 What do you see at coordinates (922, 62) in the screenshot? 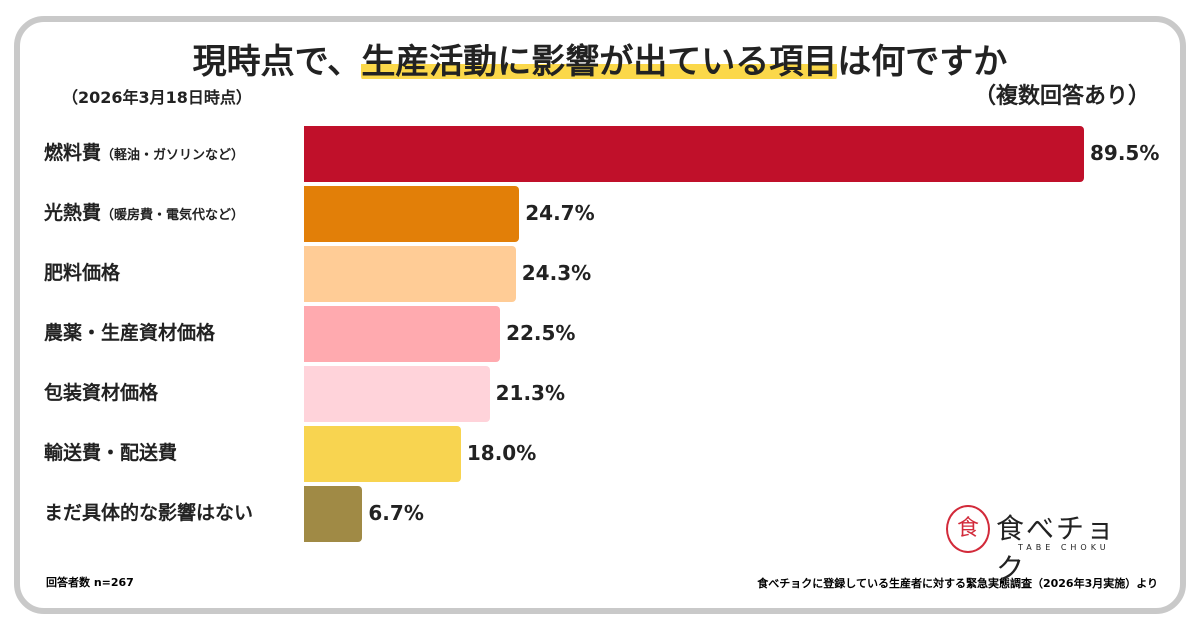
I see `title-suffix: は何ですか` at bounding box center [922, 62].